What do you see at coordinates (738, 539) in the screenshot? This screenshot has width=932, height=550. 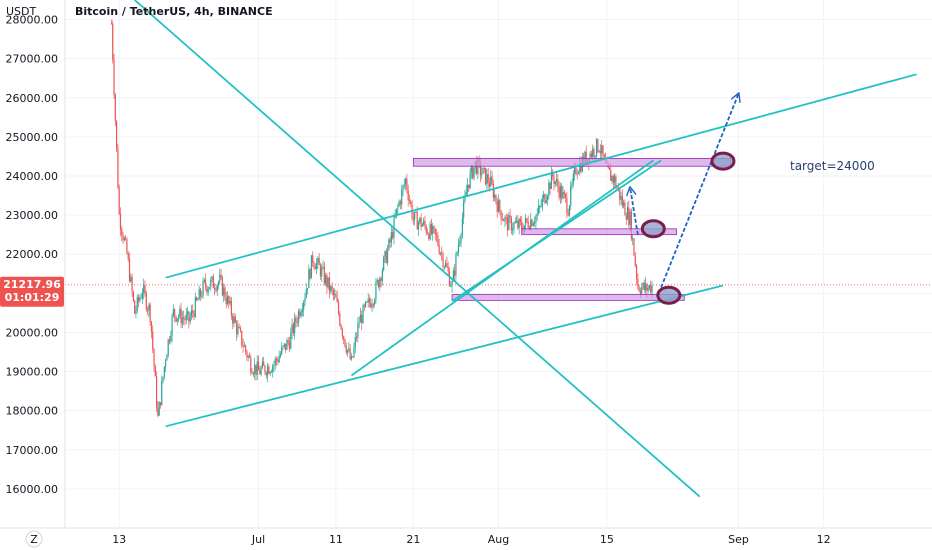 I see `x-tick-label: Sep` at bounding box center [738, 539].